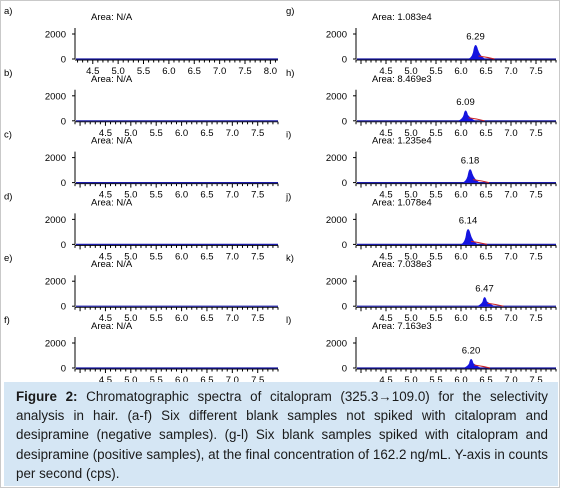 The height and width of the screenshot is (490, 562). Describe the element at coordinates (141, 348) in the screenshot. I see `panel-f: f) Area: N/A 0 2000 4.5 5.0 5.5 6.0 6.5 7.0 7.5` at that location.